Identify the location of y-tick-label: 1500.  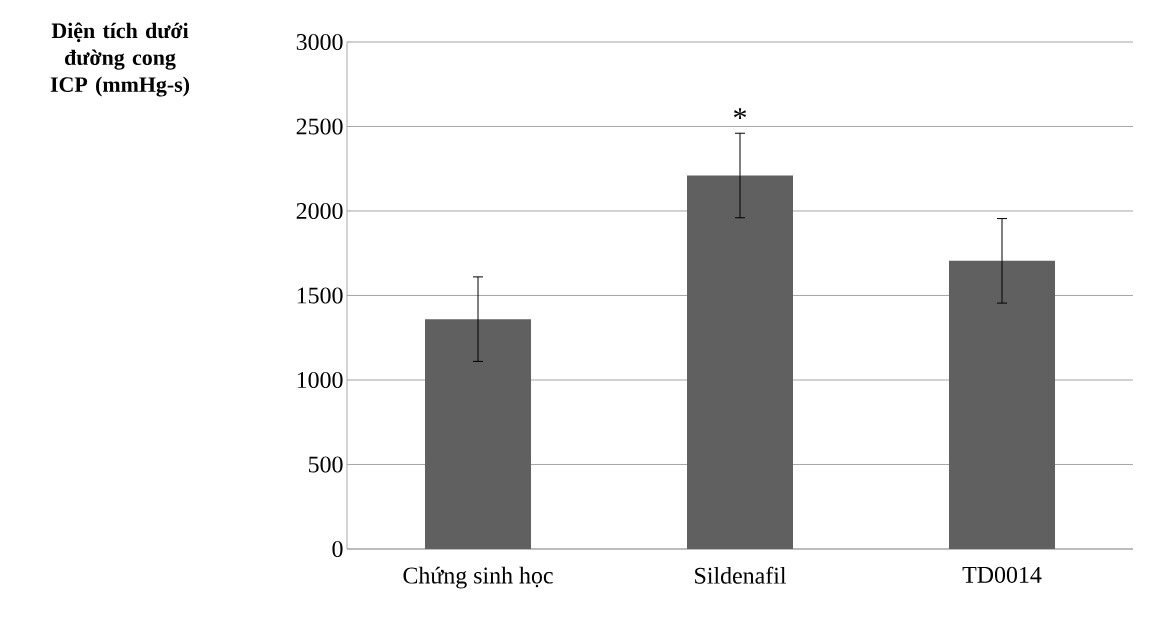
(320, 295).